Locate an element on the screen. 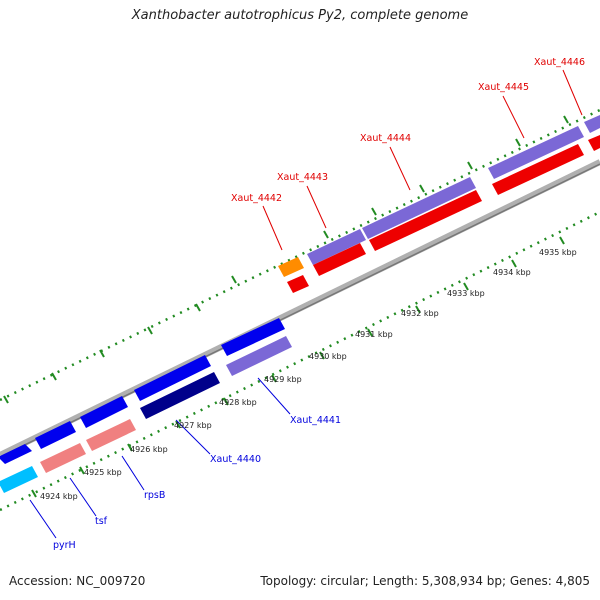  gene-label-xaut-4441: Xaut_4441 is located at coordinates (315, 420).